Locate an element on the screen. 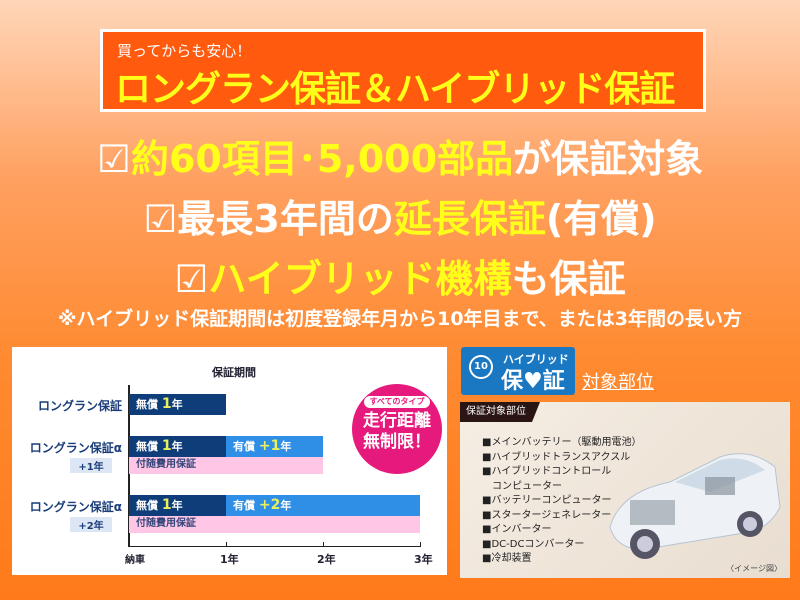 The width and height of the screenshot is (800, 600). feature-line: ☑約60項目･5,000部品が保証対象 is located at coordinates (400, 155).